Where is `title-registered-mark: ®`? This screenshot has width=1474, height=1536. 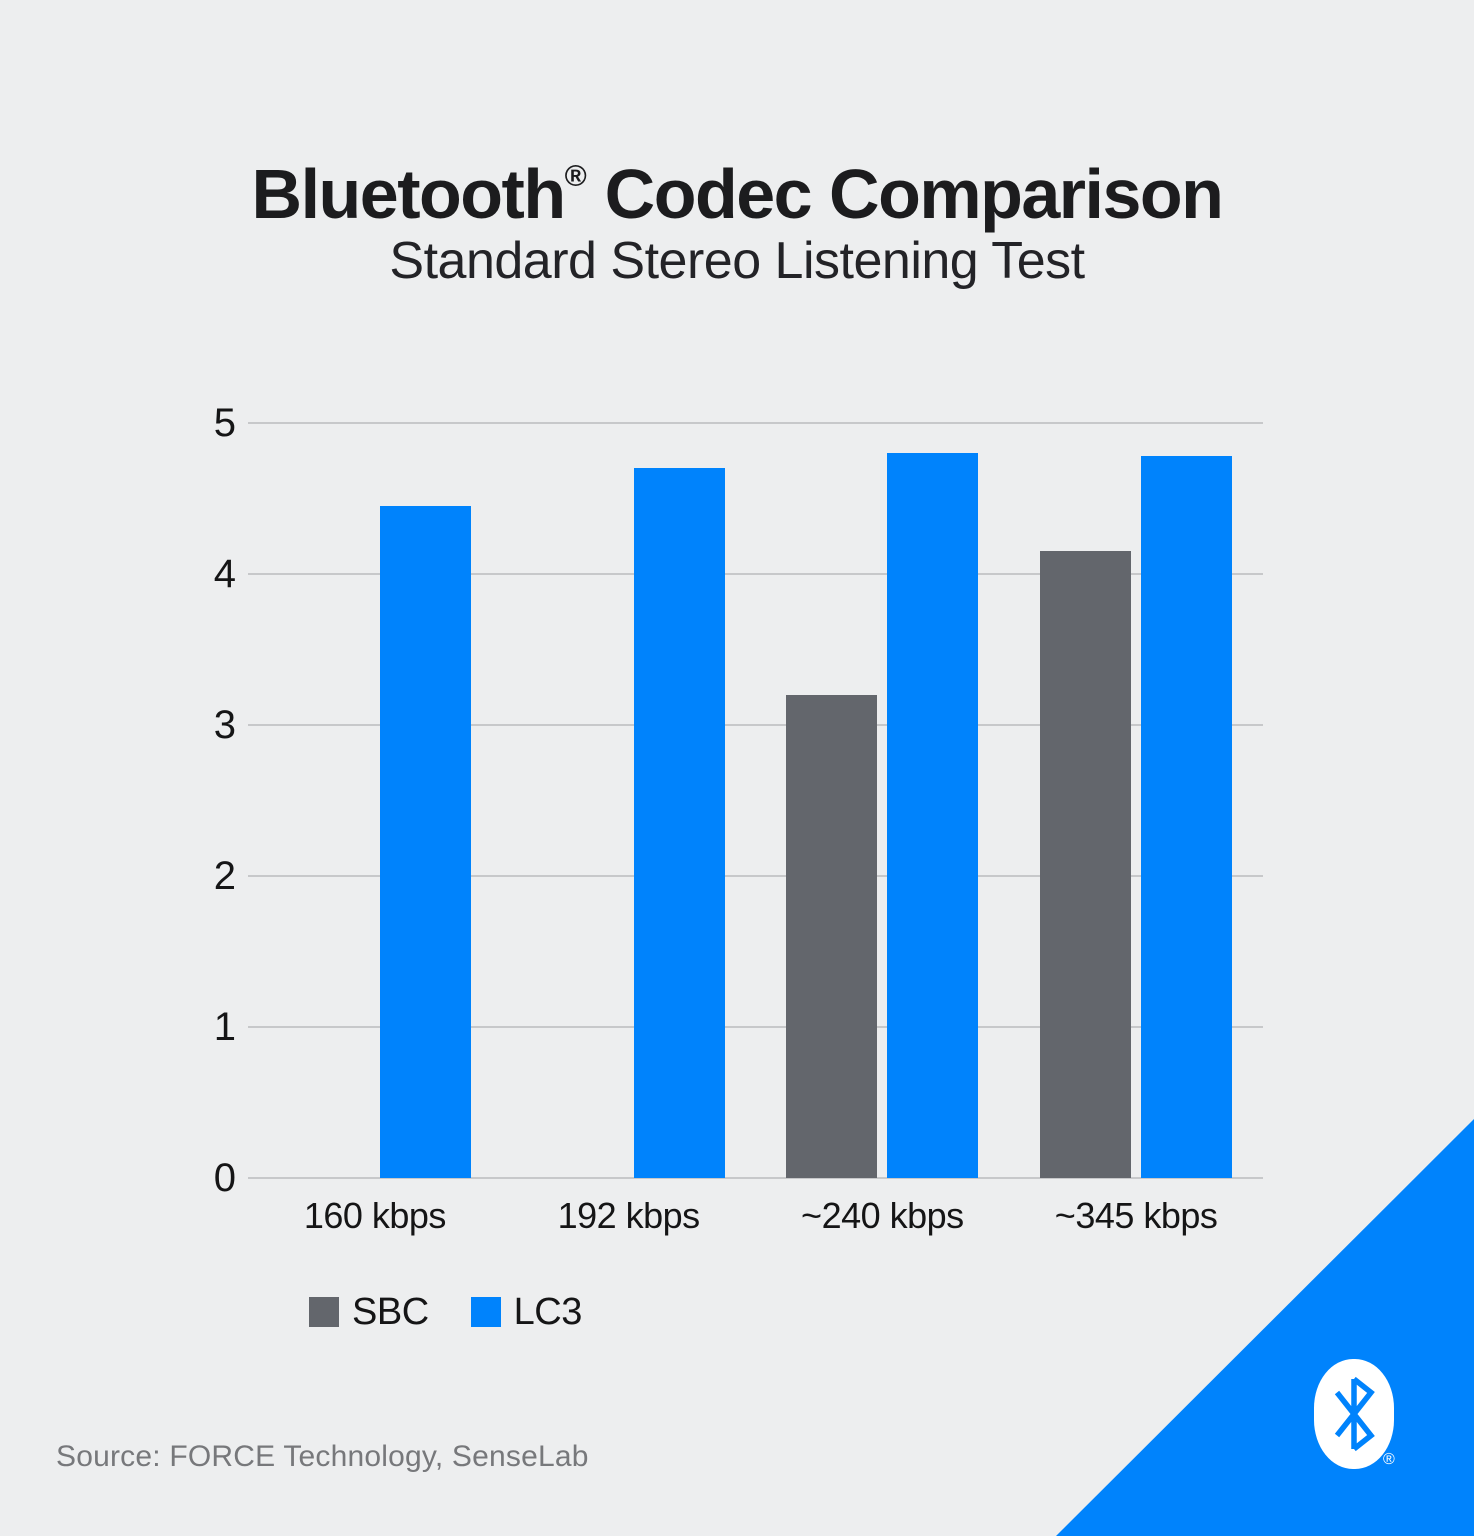 title-registered-mark: ® is located at coordinates (575, 176).